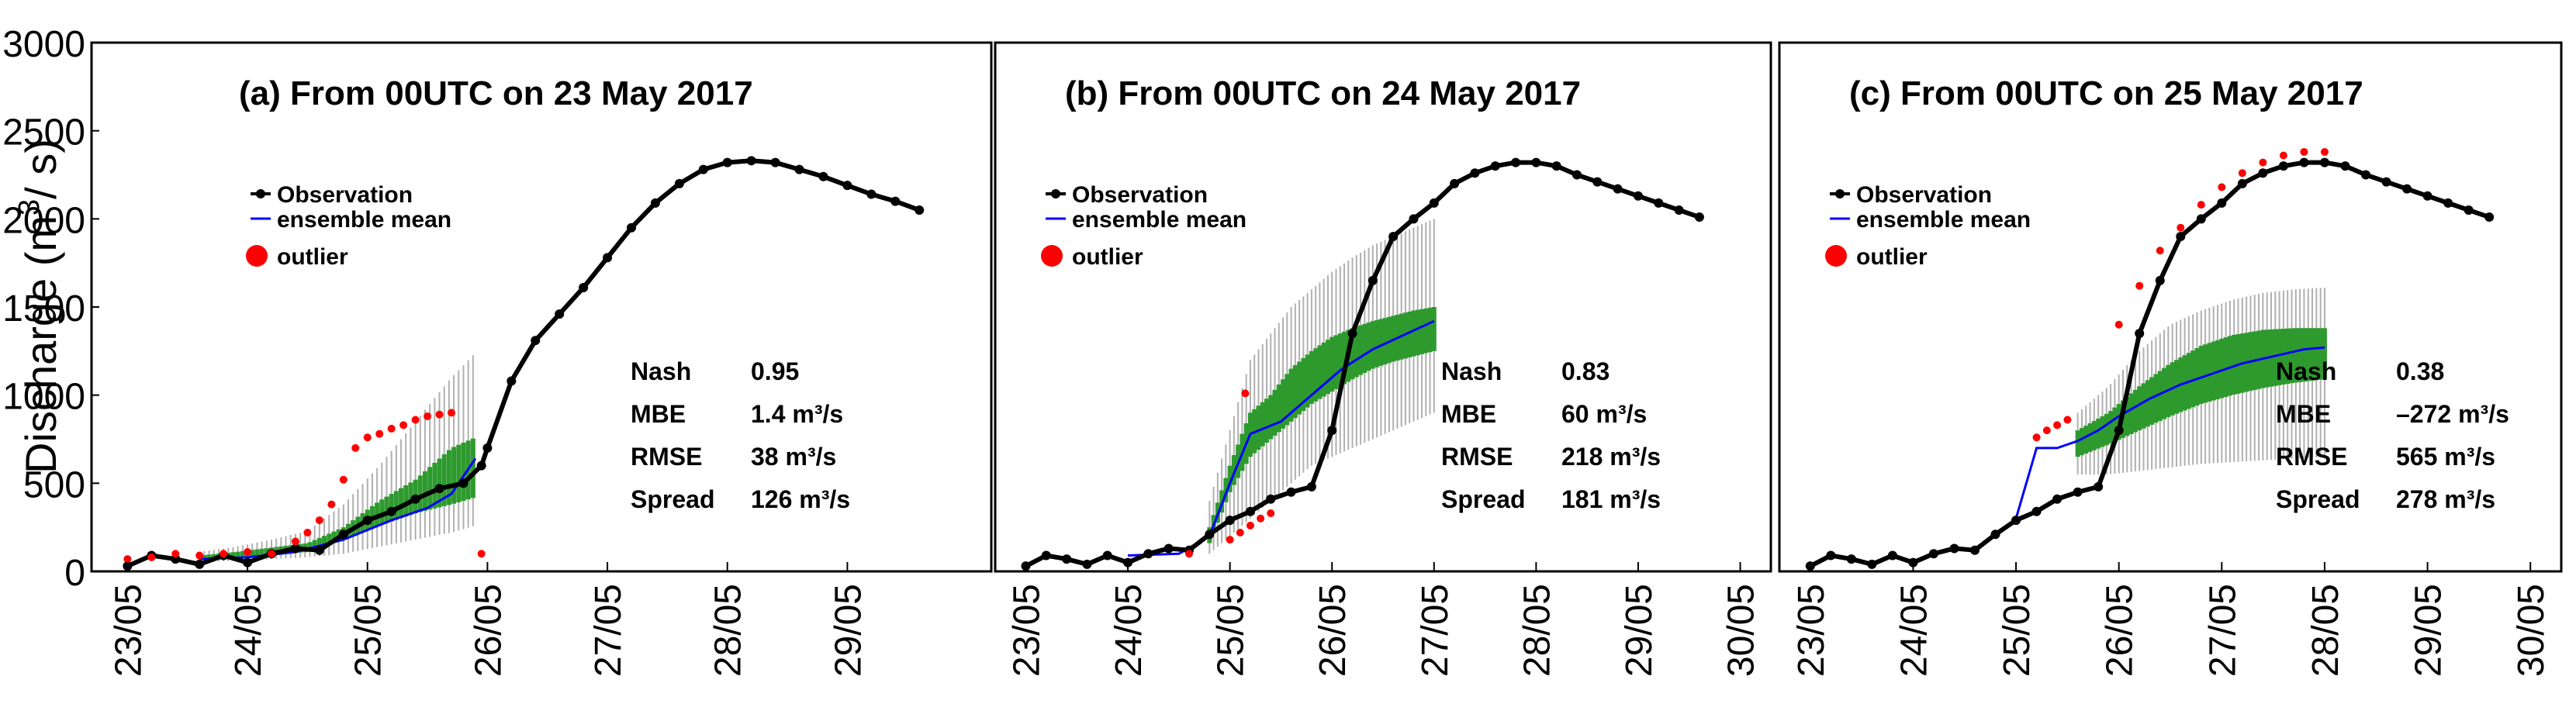 The height and width of the screenshot is (721, 2576). What do you see at coordinates (1943, 220) in the screenshot?
I see `legend-ensemble-mean-label: ensemble mean` at bounding box center [1943, 220].